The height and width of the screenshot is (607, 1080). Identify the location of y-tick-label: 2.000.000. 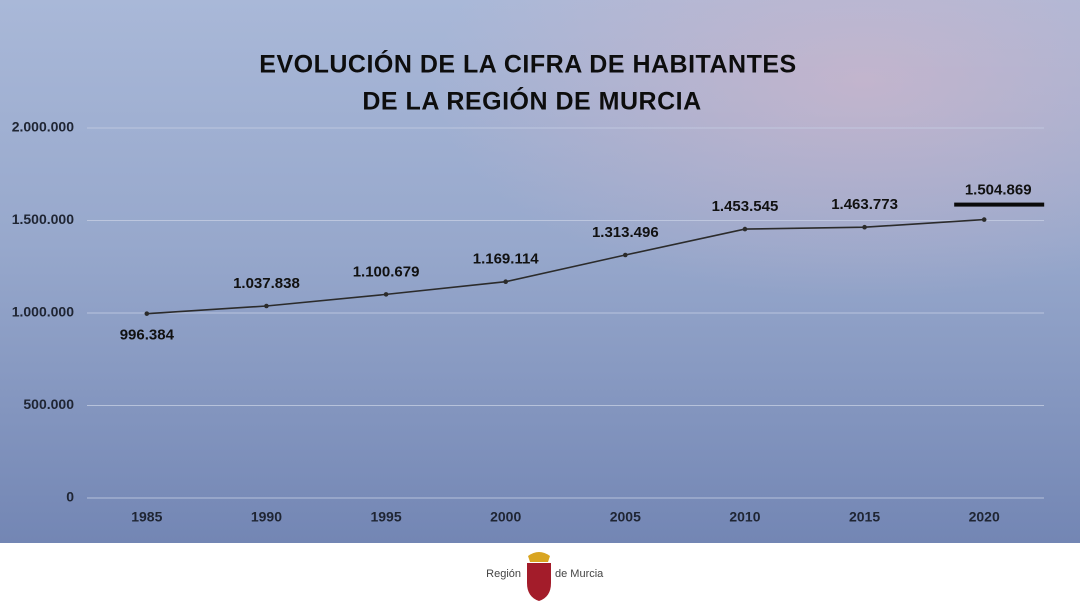
(43, 127).